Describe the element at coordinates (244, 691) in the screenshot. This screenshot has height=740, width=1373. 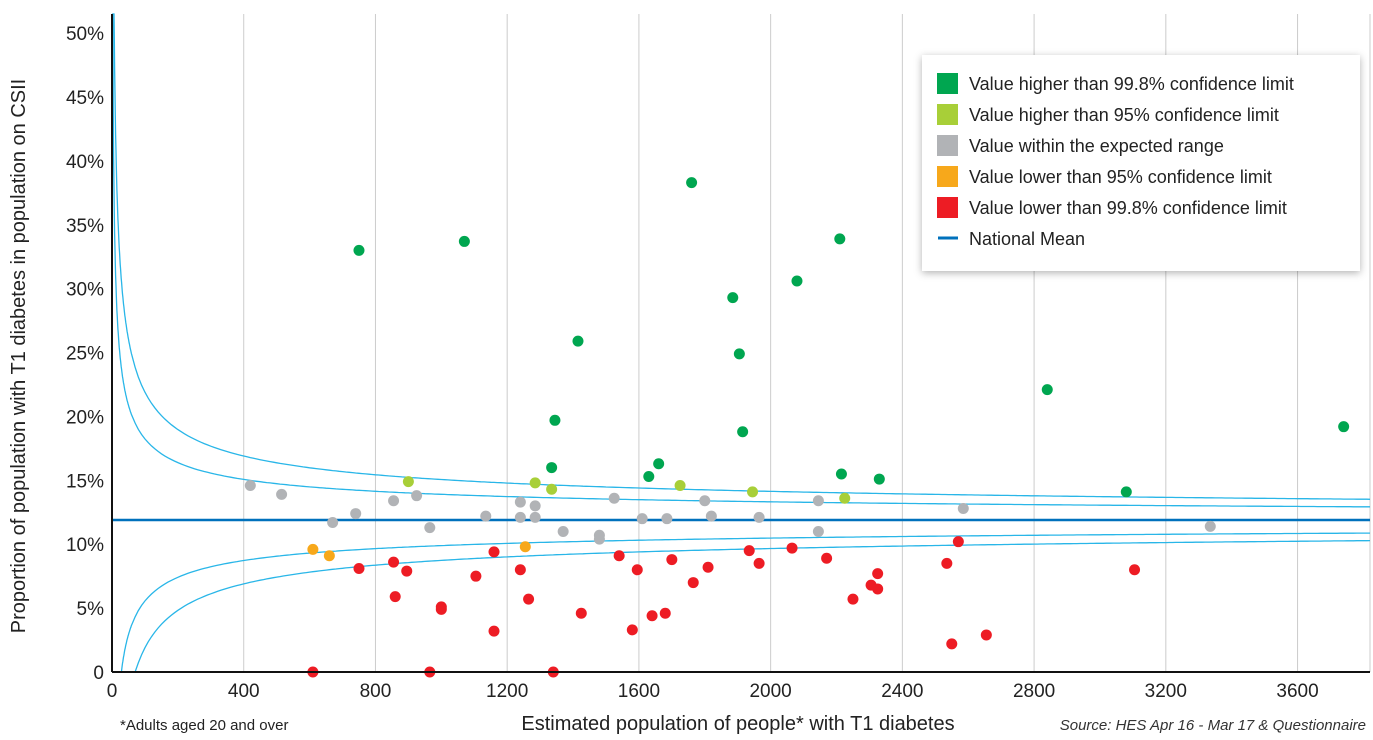
I see `x-tick-label-1: 400` at that location.